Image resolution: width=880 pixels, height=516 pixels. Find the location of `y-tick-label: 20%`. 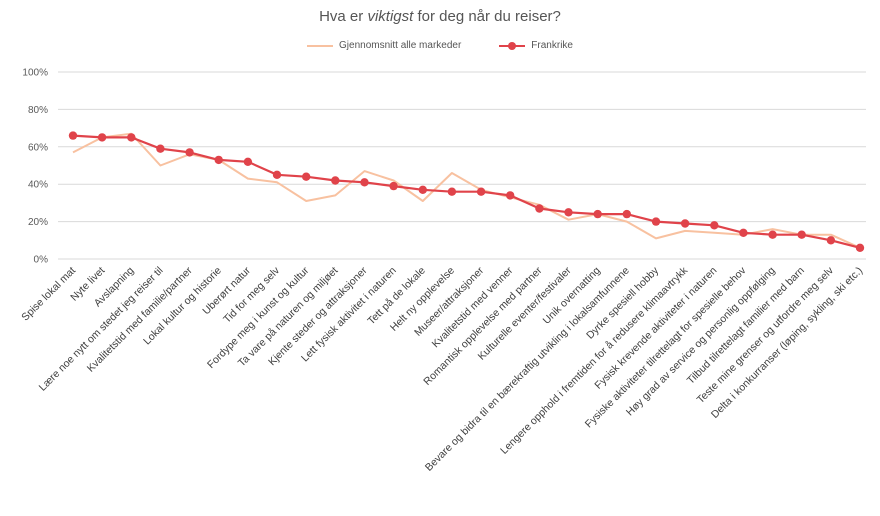

y-tick-label: 20% is located at coordinates (38, 222).